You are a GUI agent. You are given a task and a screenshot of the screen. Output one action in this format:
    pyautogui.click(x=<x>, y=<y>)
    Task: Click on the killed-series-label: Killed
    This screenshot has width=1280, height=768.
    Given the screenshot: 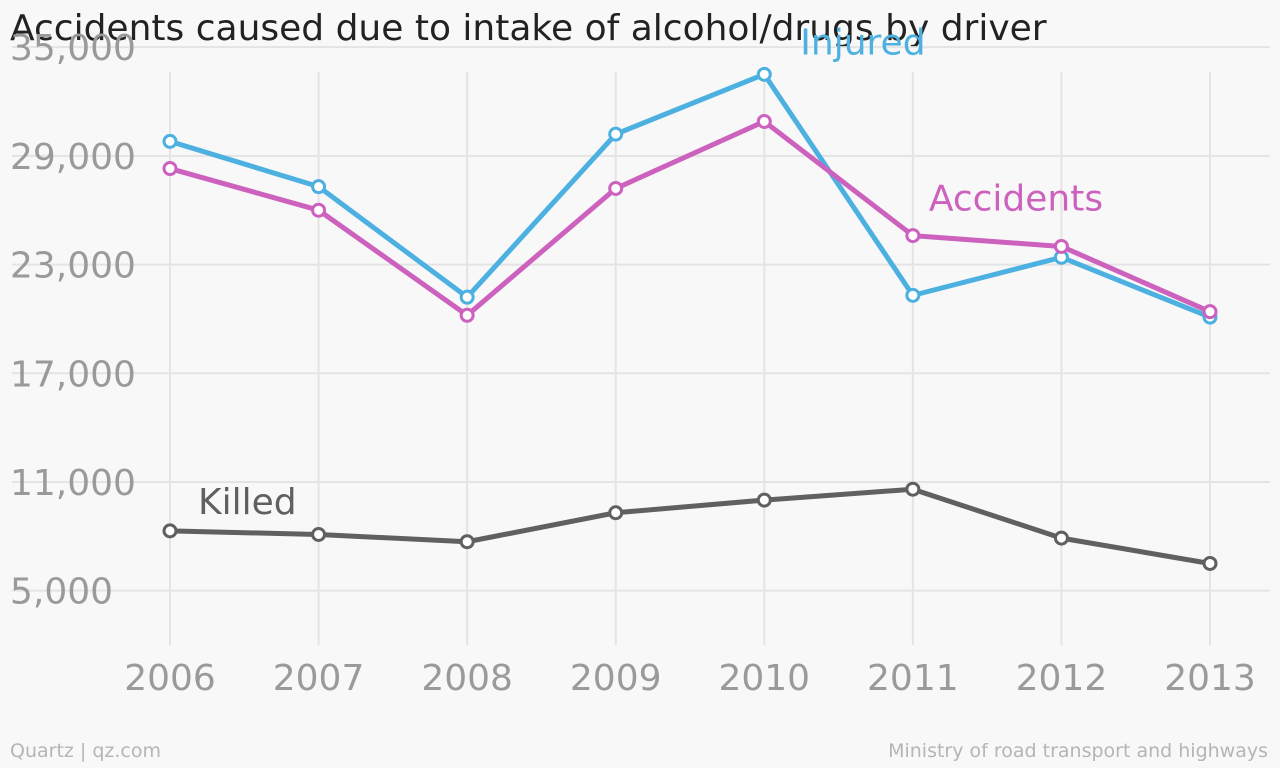 What is the action you would take?
    pyautogui.click(x=247, y=502)
    